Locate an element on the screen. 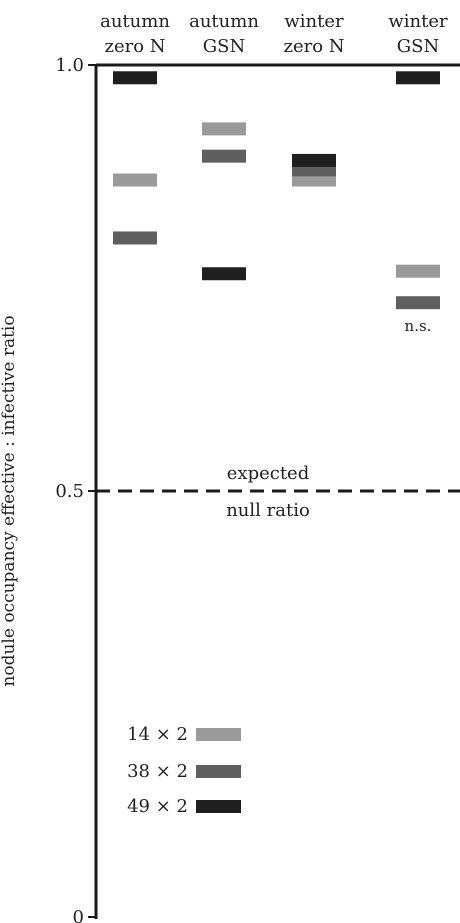 This screenshot has height=923, width=460. mark-series3-col1 is located at coordinates (135, 78).